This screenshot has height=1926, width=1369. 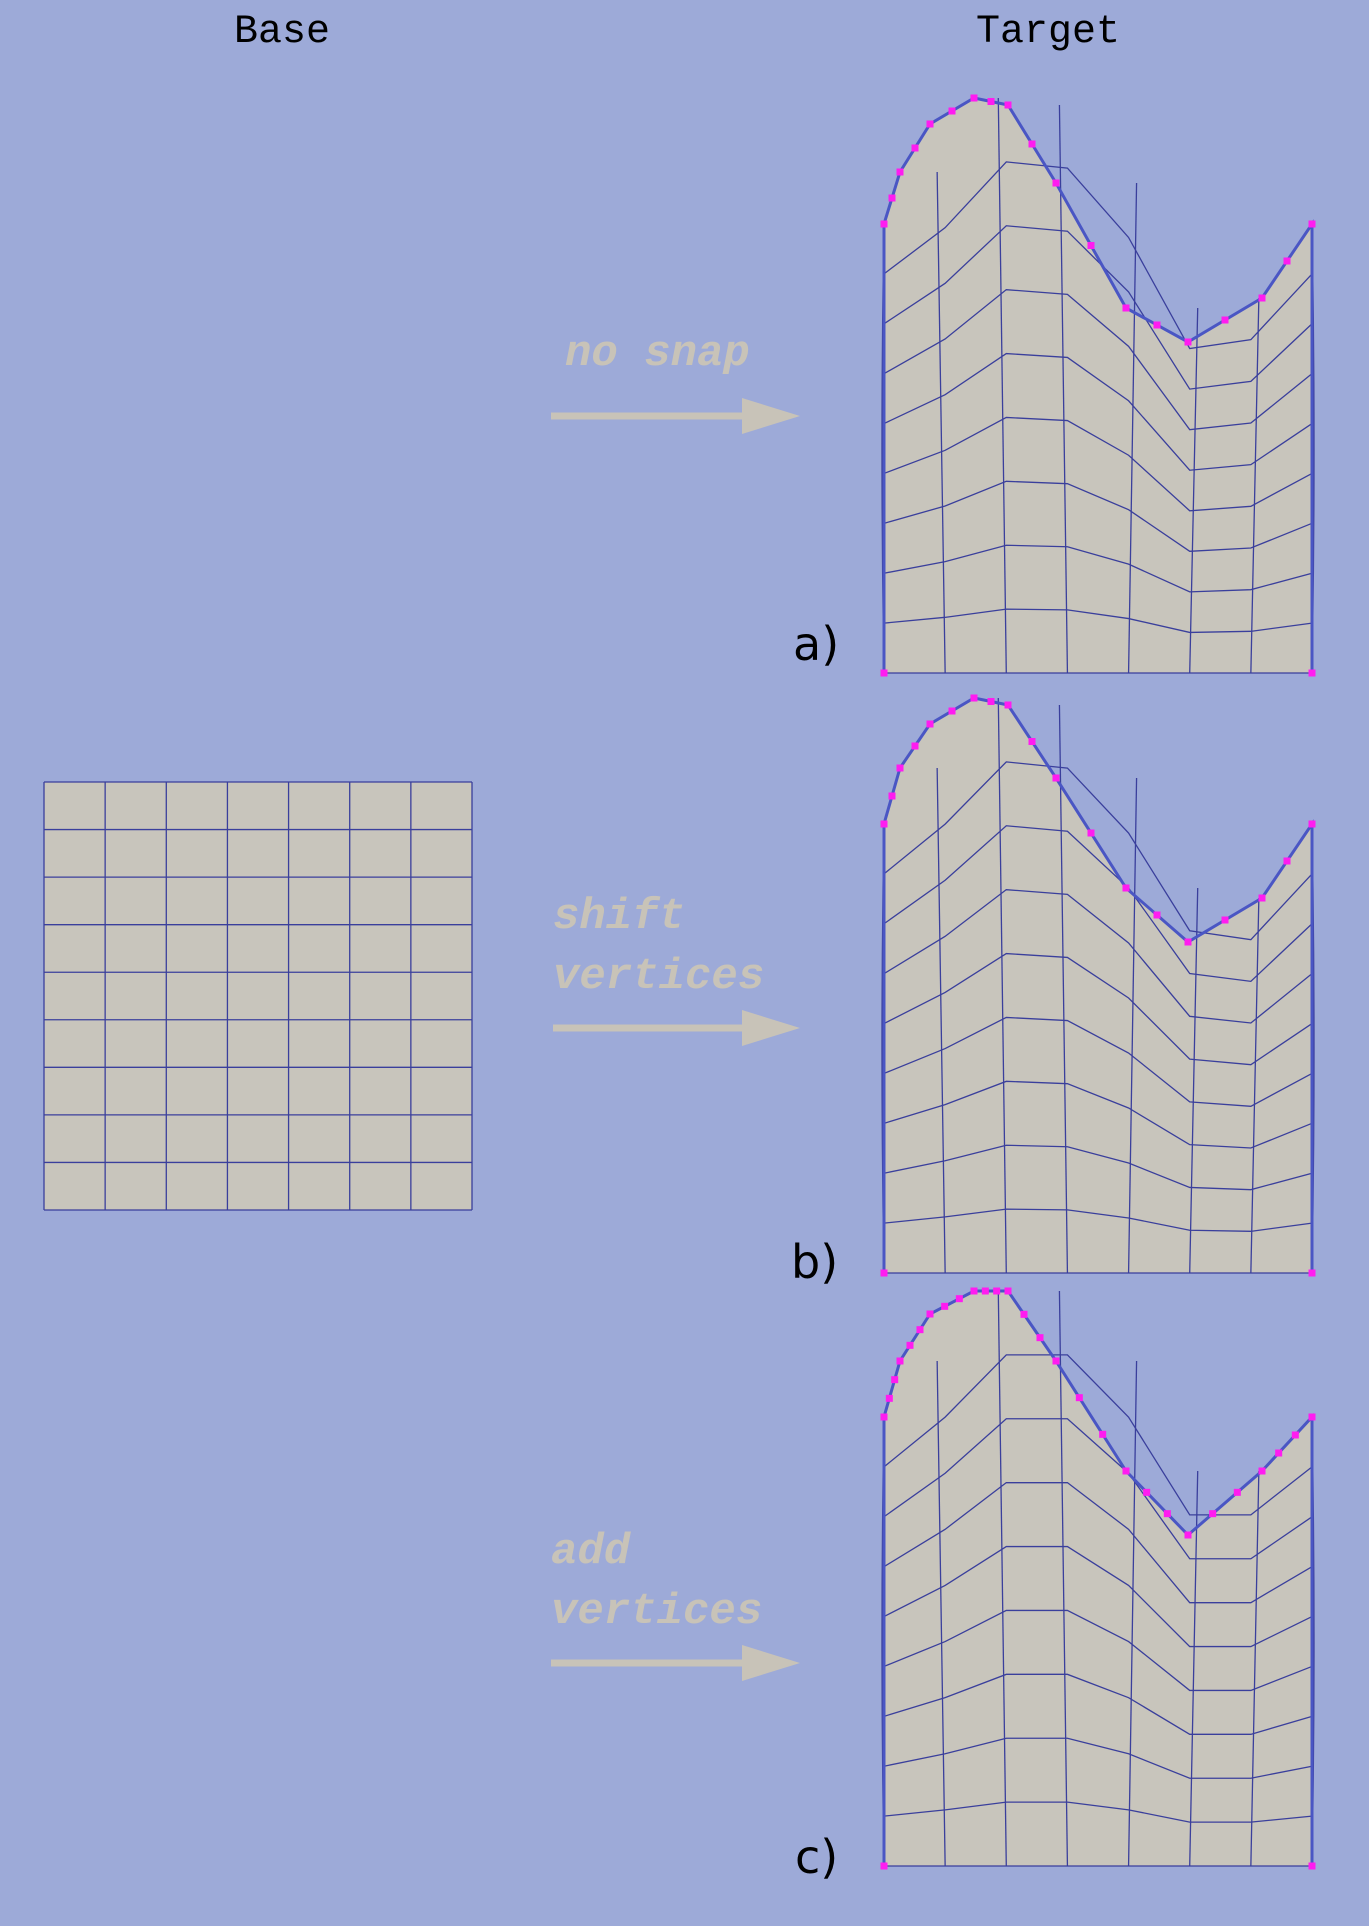 I want to click on target-outline, so click(x=1098, y=1577).